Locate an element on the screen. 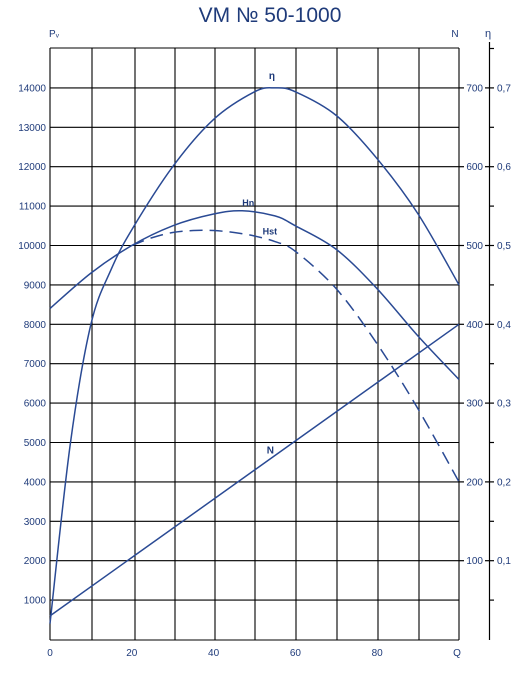 Image resolution: width=525 pixels, height=674 pixels. eta-tick-label-4: 0,5 is located at coordinates (504, 246).